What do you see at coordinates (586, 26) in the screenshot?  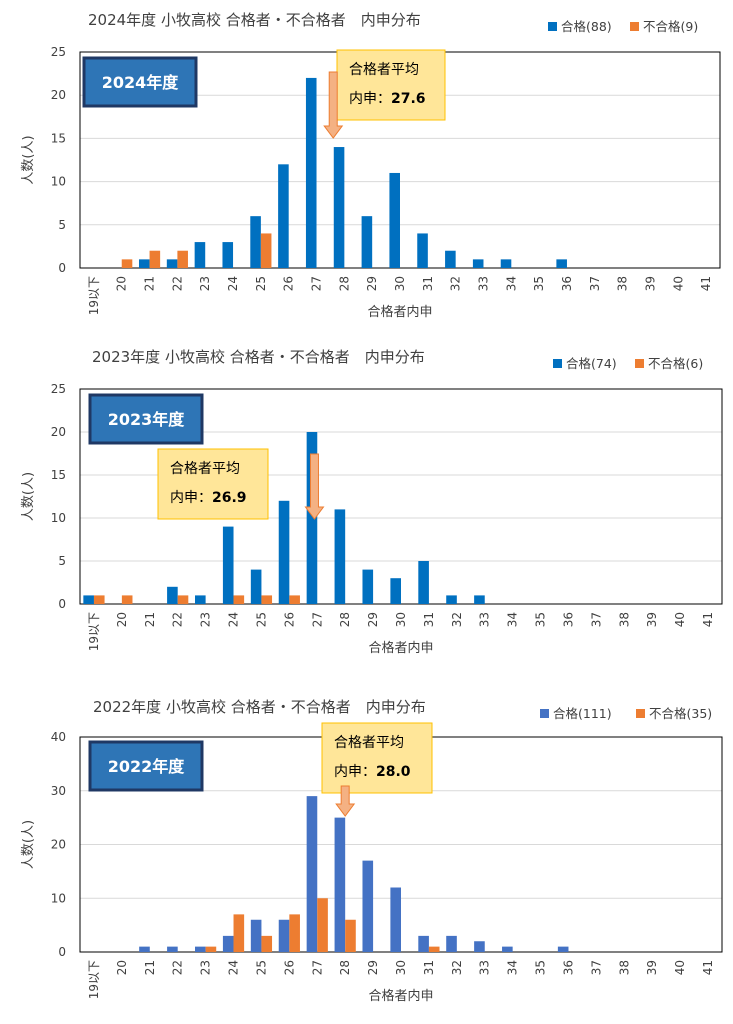 I see `legend-label-0: 合格(88)` at bounding box center [586, 26].